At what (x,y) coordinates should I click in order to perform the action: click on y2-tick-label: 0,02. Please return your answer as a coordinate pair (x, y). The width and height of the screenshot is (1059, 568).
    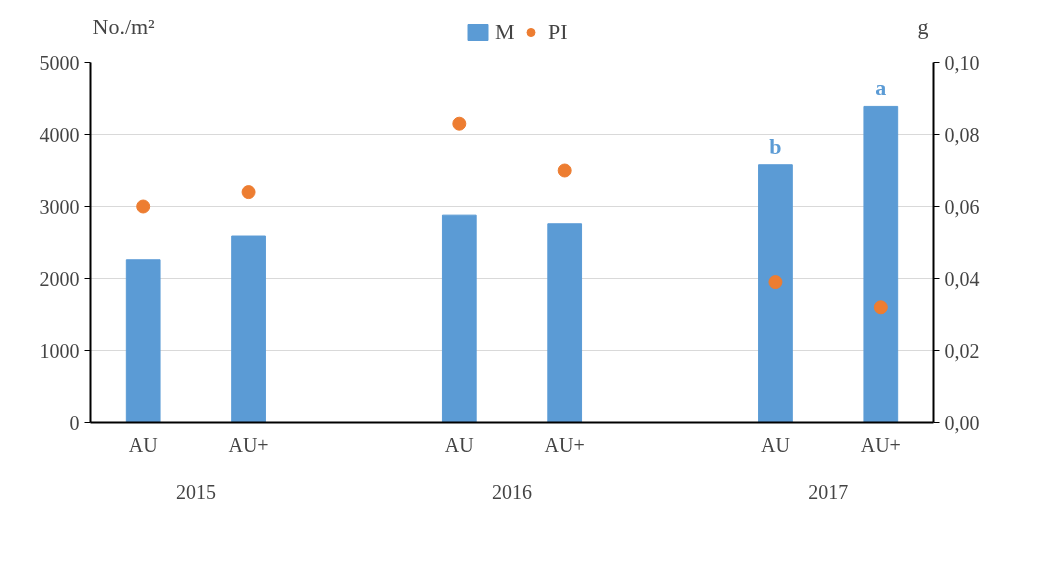
    Looking at the image, I should click on (962, 350).